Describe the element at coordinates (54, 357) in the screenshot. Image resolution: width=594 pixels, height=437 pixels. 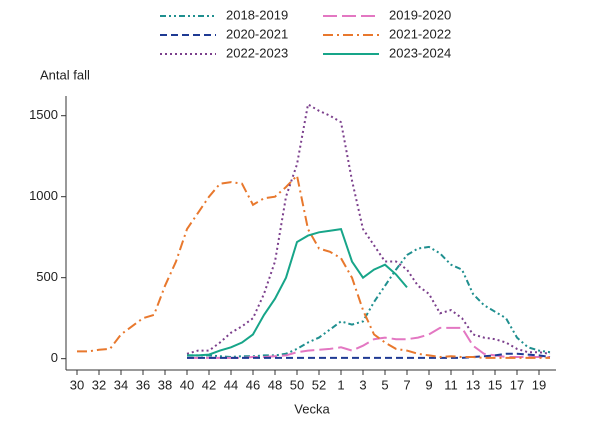
I see `y-tick-label: 0` at that location.